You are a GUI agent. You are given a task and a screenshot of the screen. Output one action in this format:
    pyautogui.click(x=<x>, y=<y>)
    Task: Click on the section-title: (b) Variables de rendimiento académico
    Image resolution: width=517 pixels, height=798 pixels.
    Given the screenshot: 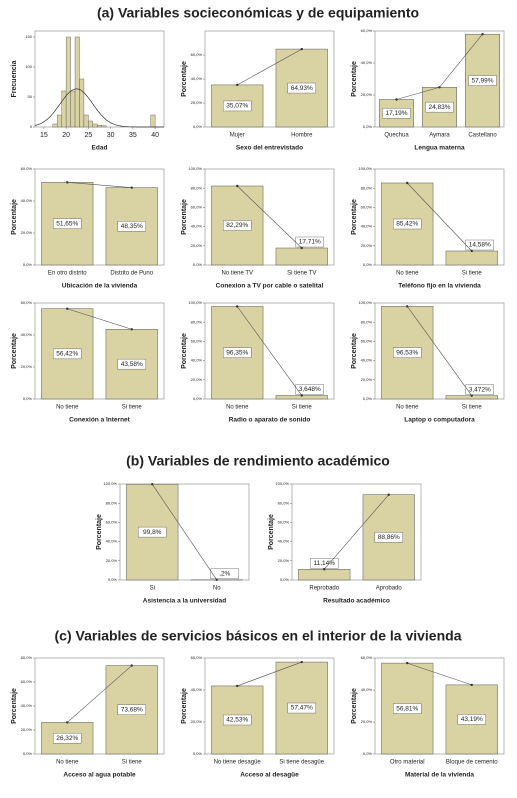 What is the action you would take?
    pyautogui.click(x=258, y=461)
    